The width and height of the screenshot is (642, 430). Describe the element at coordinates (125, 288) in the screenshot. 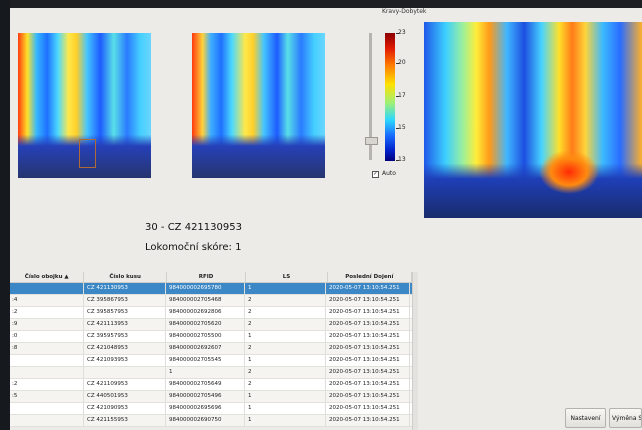

I see `table-cell: CZ 421130953` at that location.